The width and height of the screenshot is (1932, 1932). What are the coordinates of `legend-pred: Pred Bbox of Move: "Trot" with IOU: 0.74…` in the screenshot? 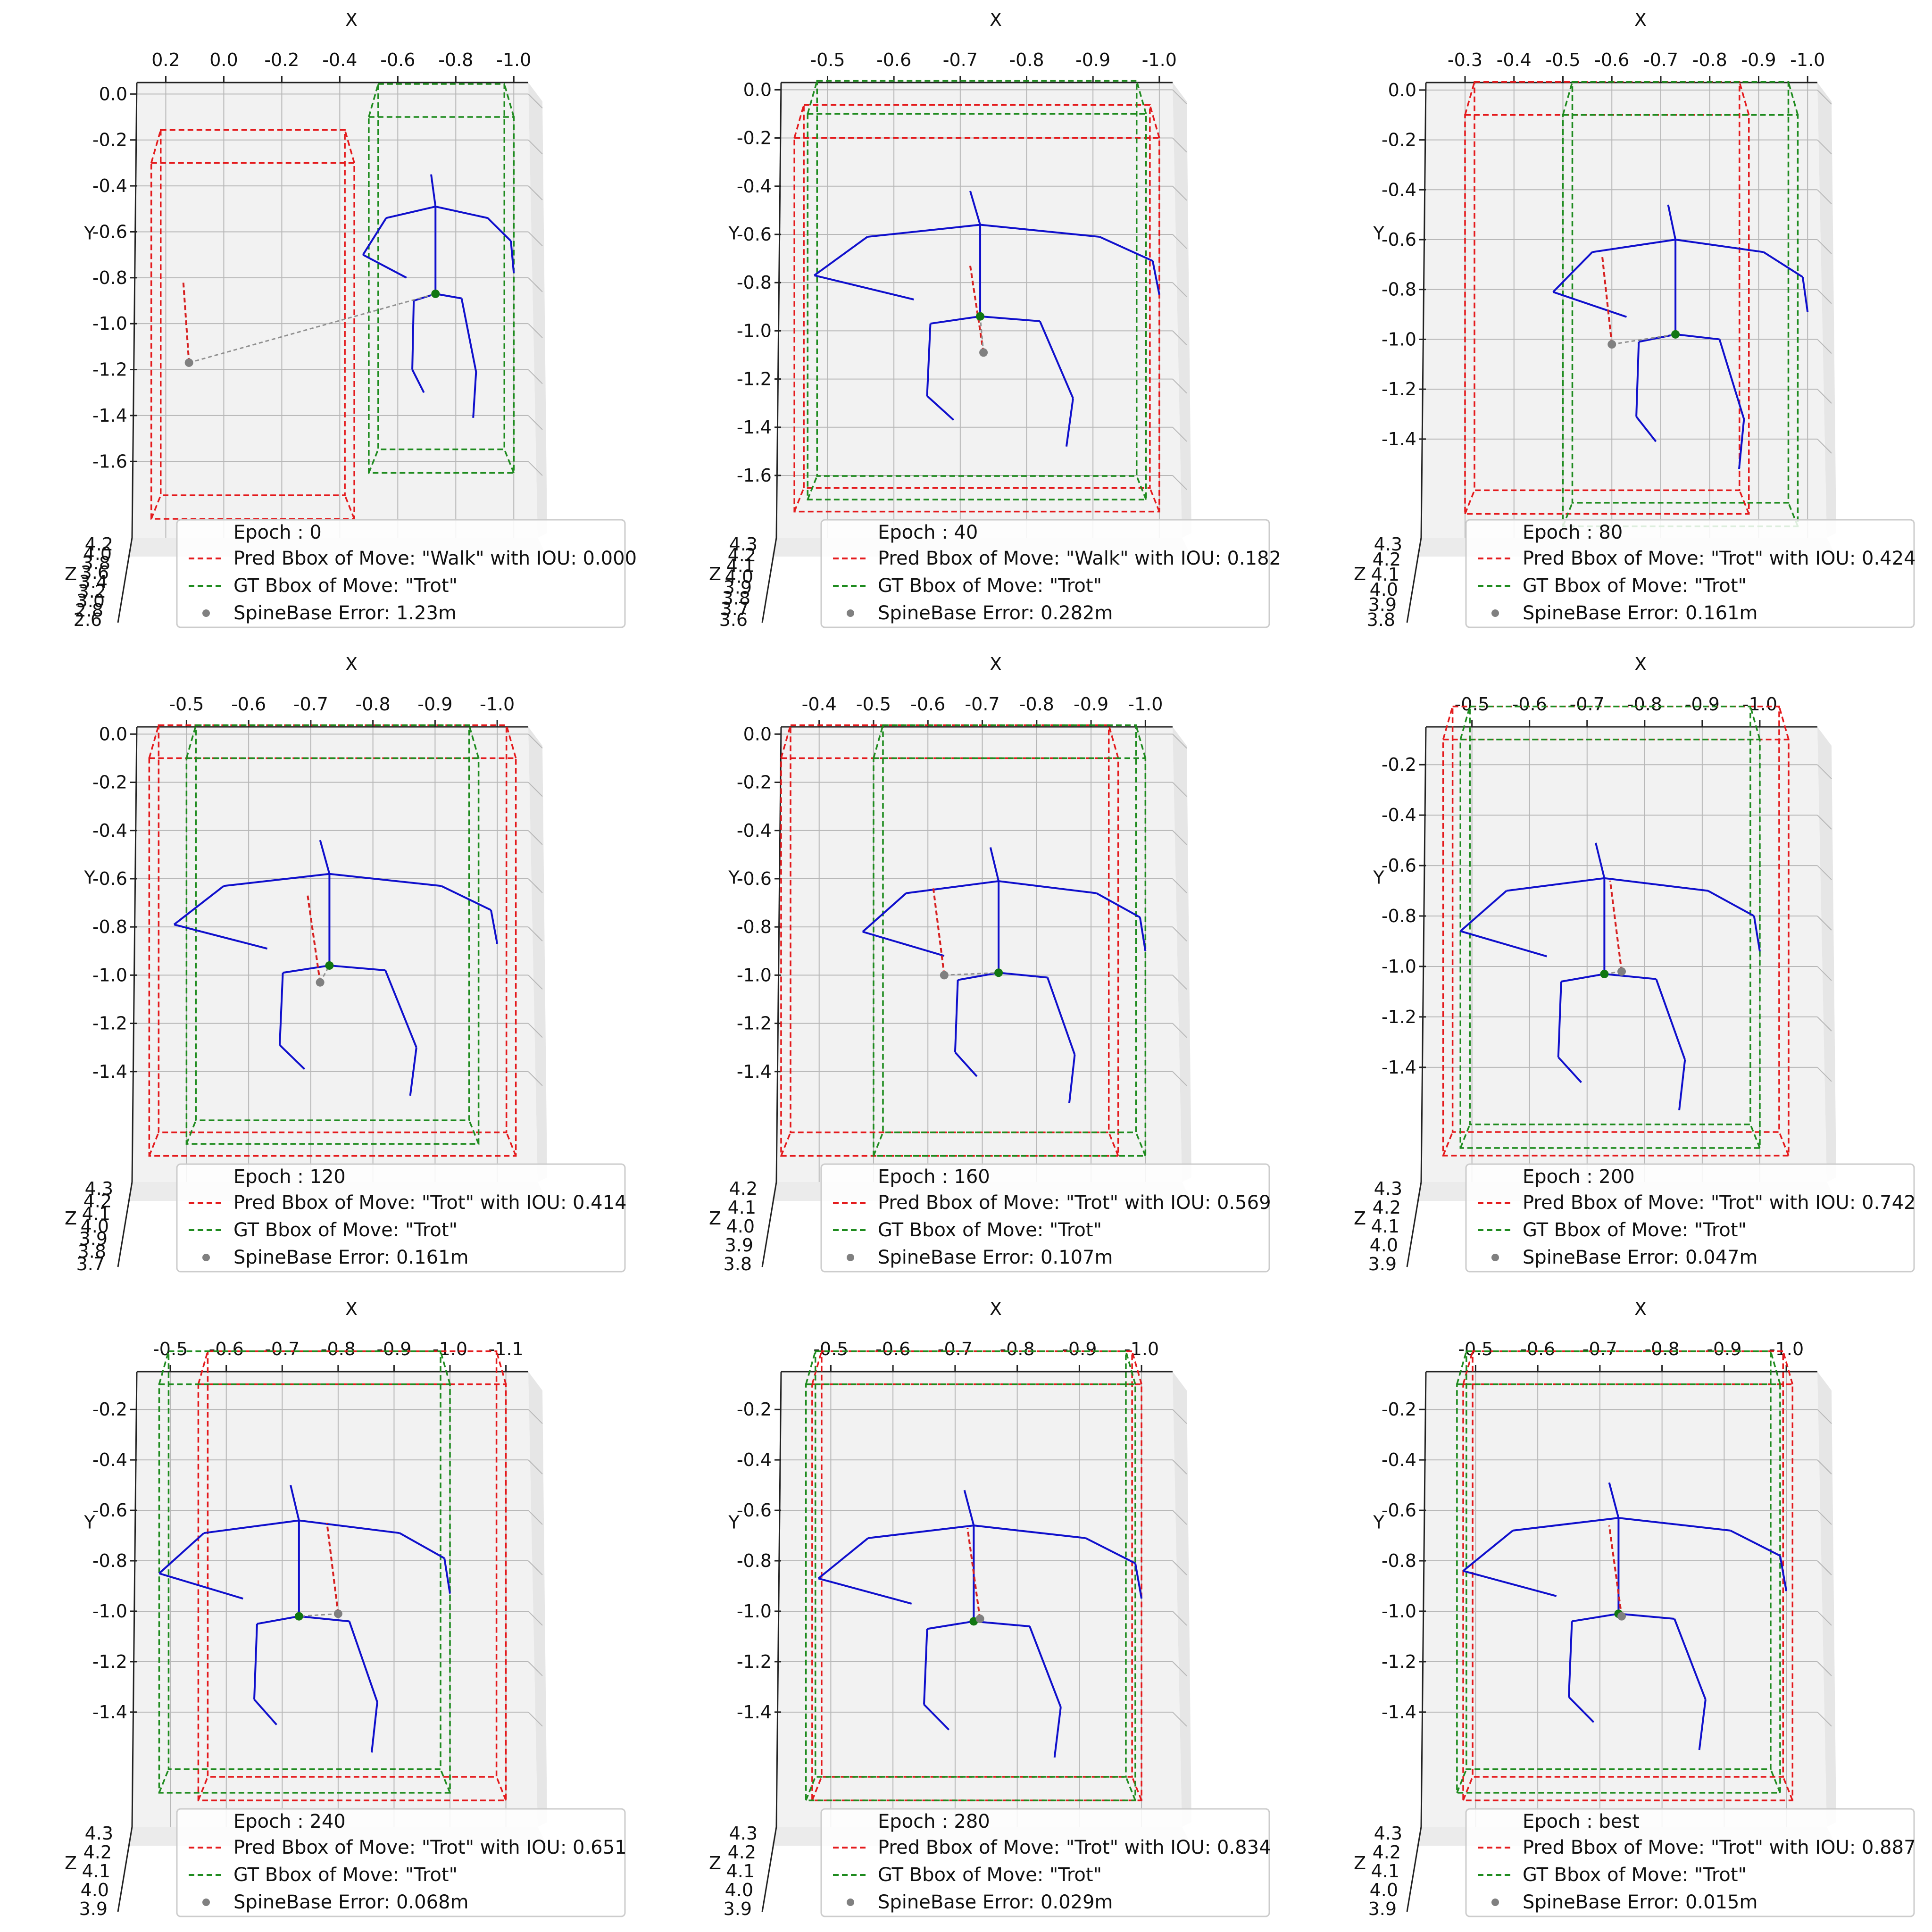 It's located at (1719, 1203).